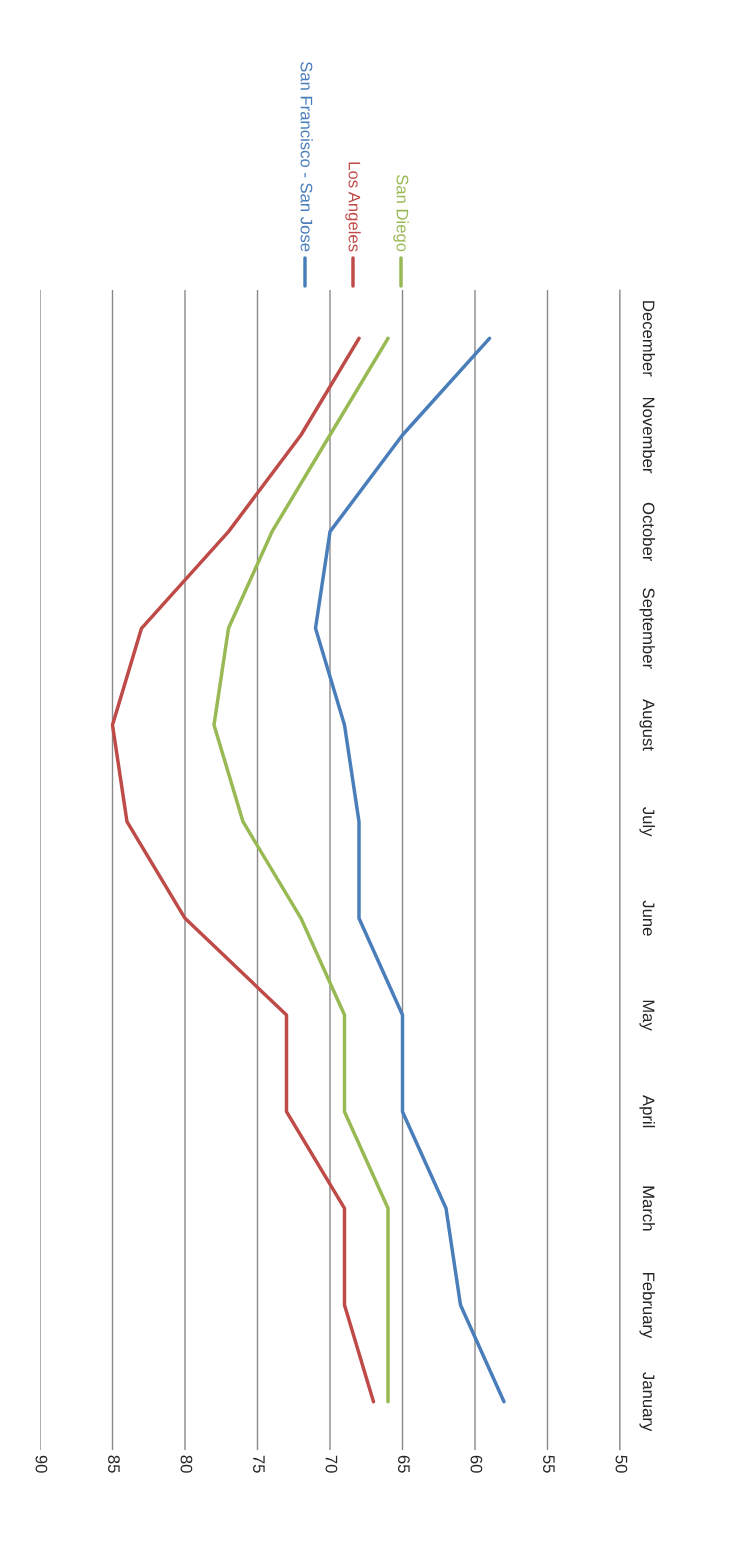 This screenshot has width=729, height=1568. What do you see at coordinates (647, 1111) in the screenshot?
I see `y-tick-label: April` at bounding box center [647, 1111].